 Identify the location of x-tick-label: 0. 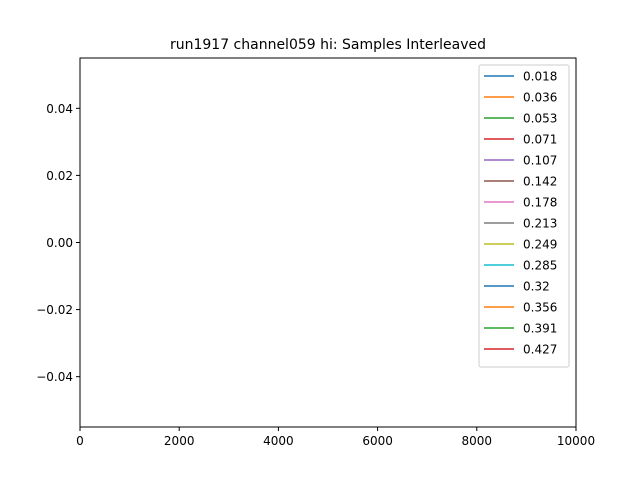
(80, 441).